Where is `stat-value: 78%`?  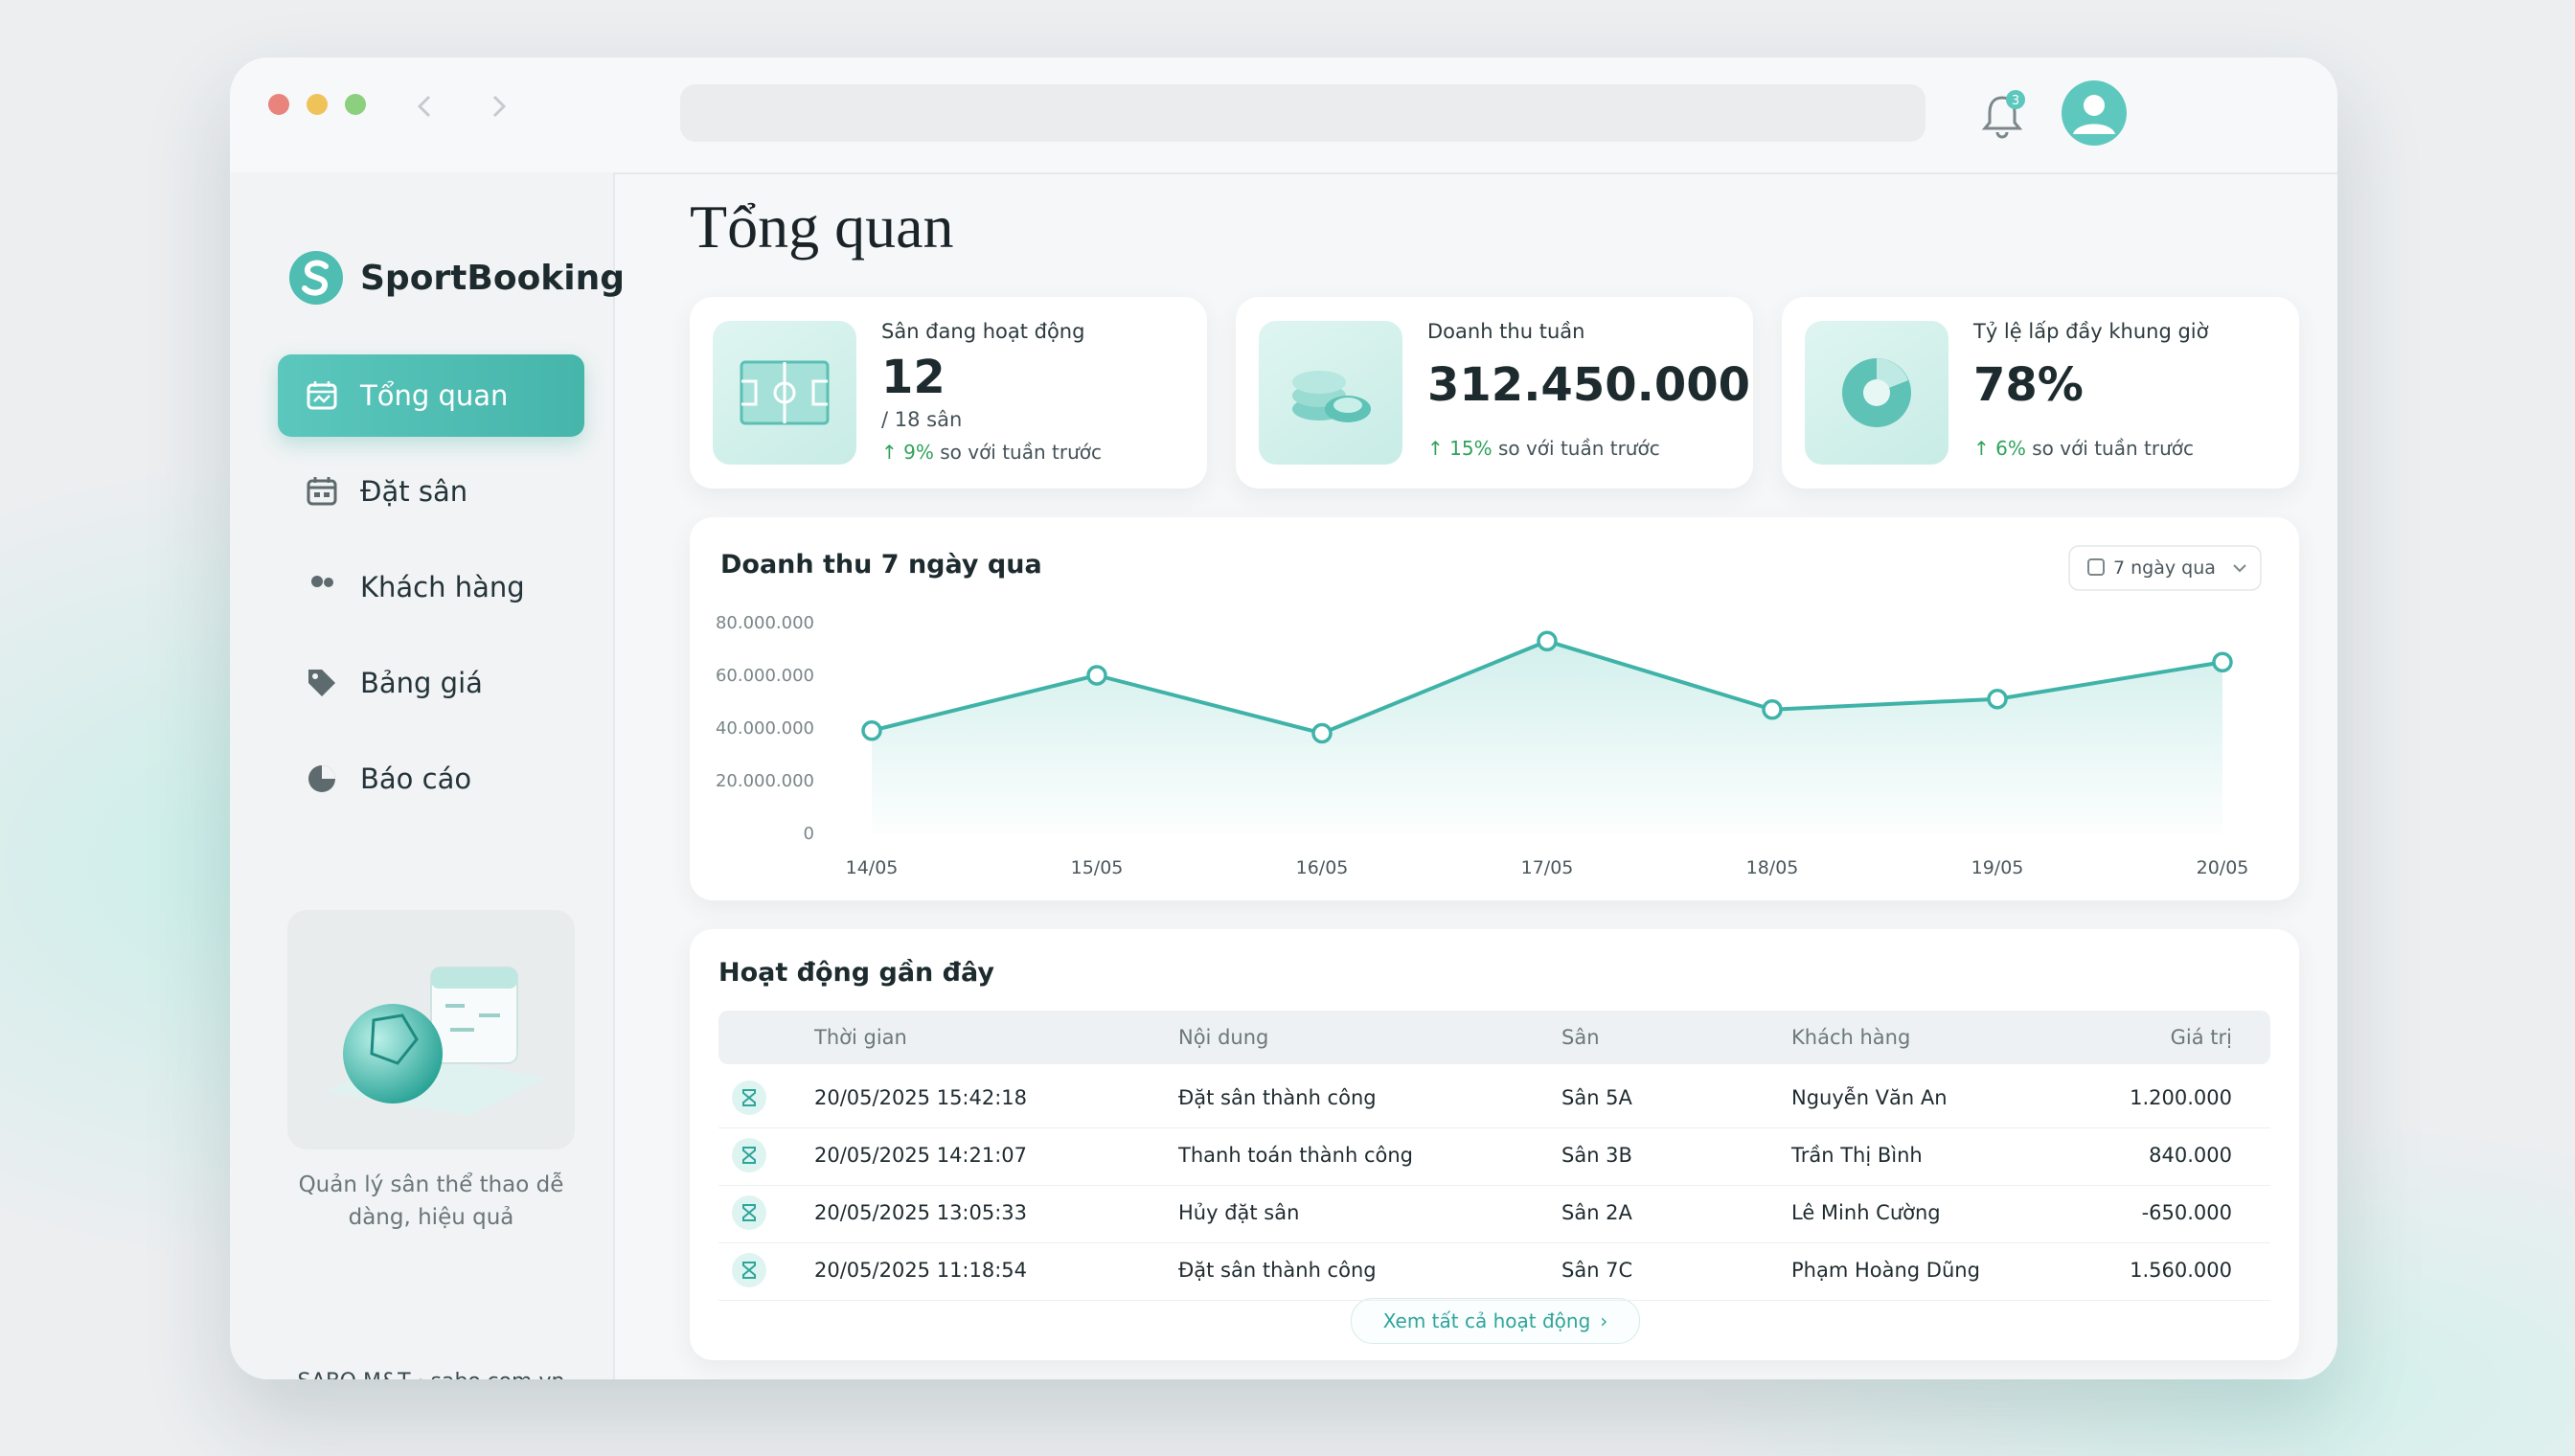 stat-value: 78% is located at coordinates (2028, 385).